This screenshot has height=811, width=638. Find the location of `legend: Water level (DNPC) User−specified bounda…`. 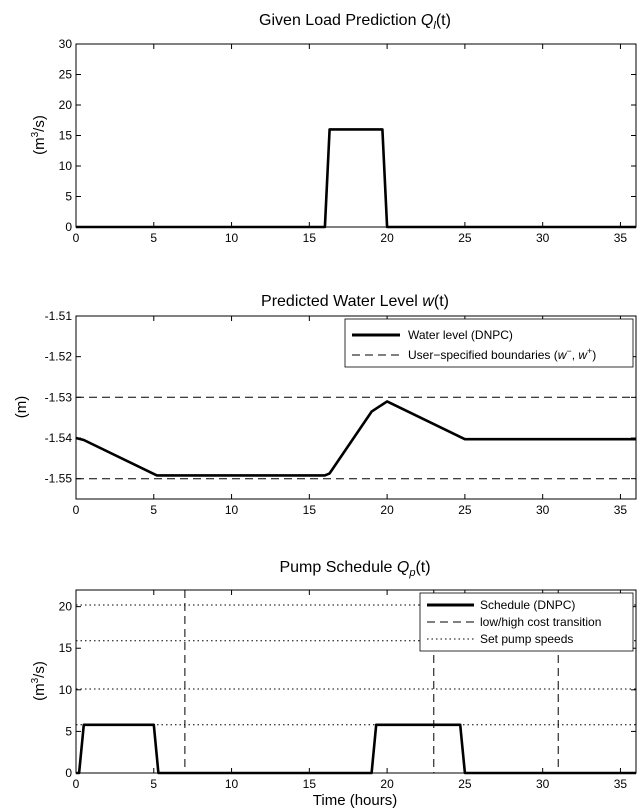

legend: Water level (DNPC) User−specified bounda… is located at coordinates (489, 343).